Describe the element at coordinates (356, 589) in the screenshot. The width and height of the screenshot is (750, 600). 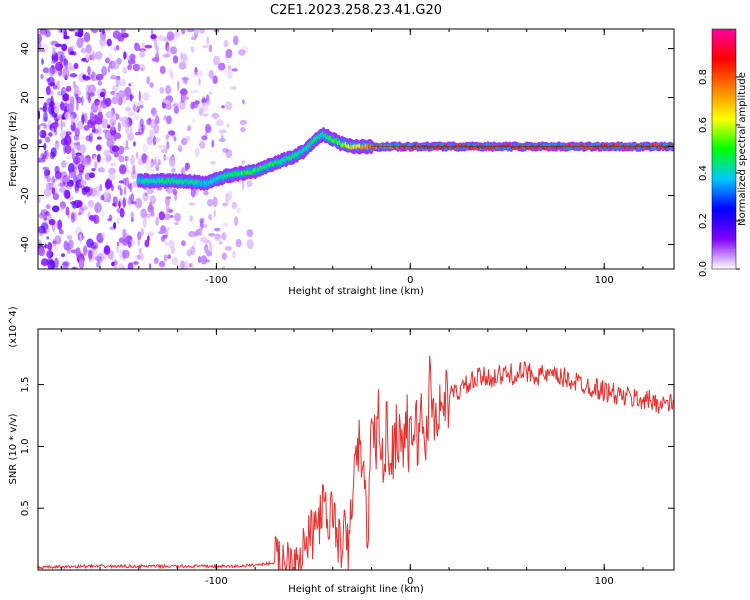
I see `snr-xlabel: Height of straight line (km)` at that location.